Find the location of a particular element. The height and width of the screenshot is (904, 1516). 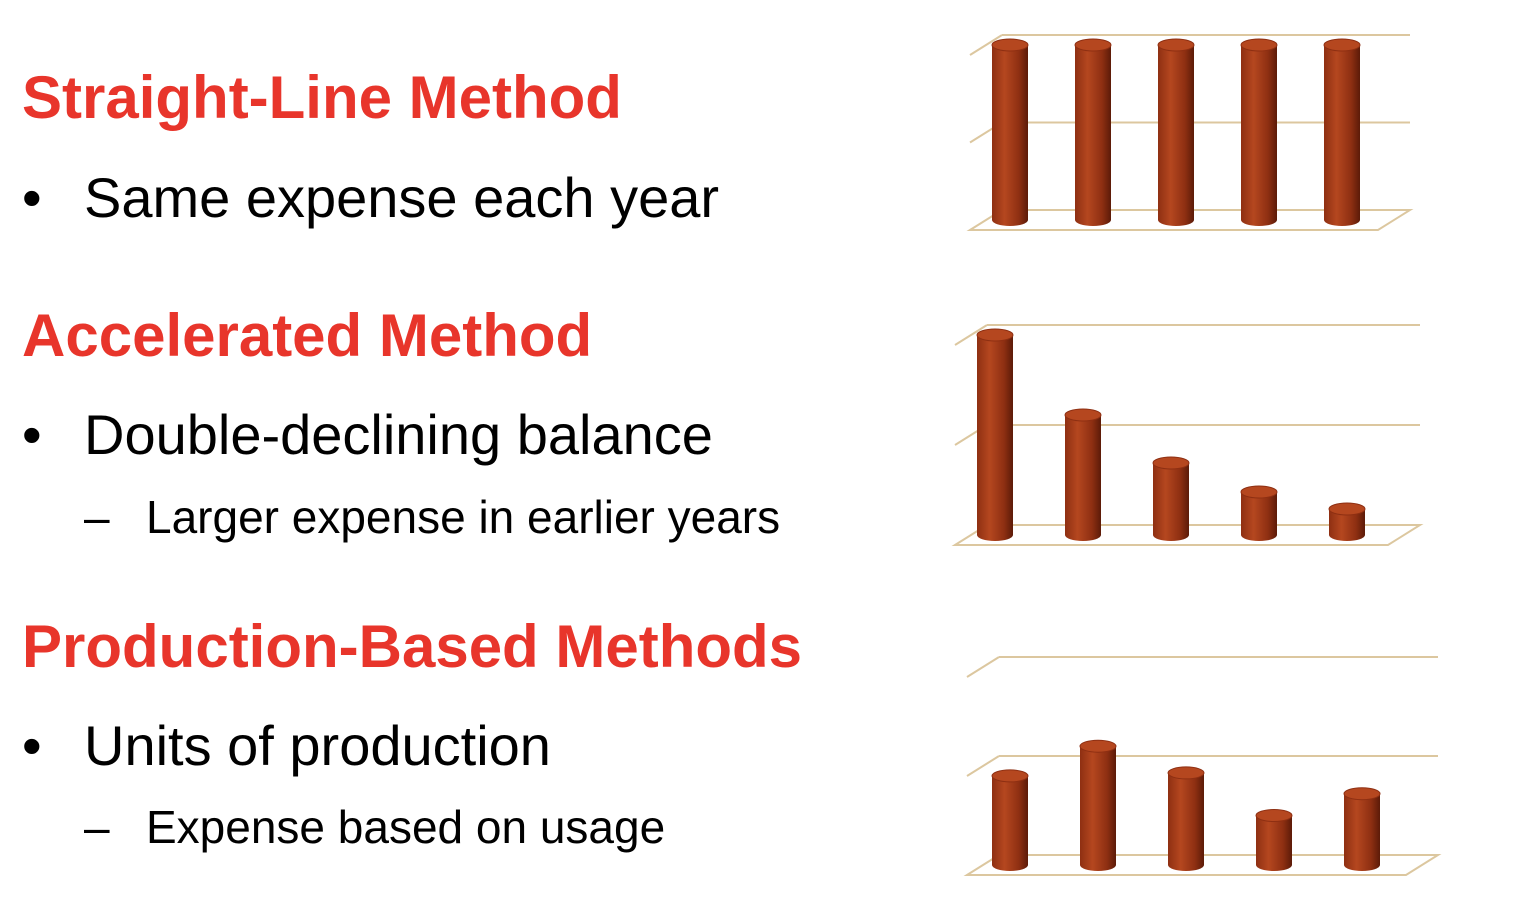

production-based-chart is located at coordinates (1202, 766).